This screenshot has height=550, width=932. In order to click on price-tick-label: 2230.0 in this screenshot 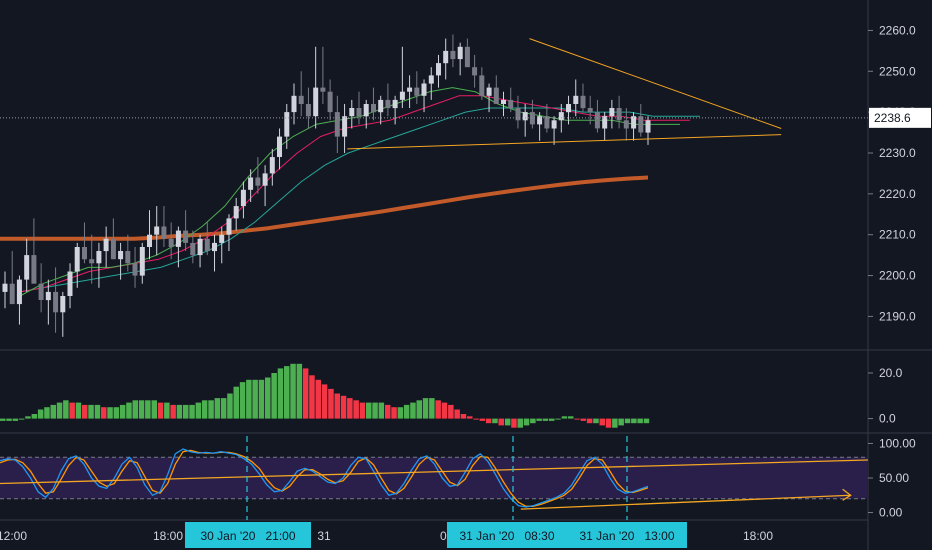, I will do `click(897, 153)`.